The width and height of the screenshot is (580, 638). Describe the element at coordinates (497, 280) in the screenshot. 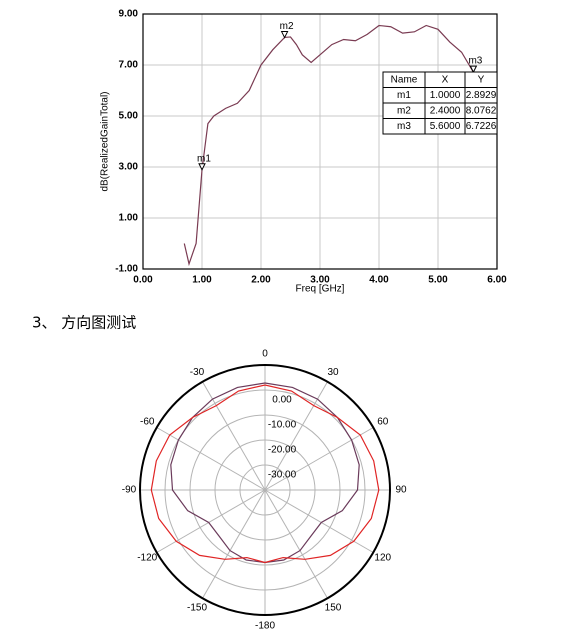

I see `x-tick-label: 6.00` at that location.